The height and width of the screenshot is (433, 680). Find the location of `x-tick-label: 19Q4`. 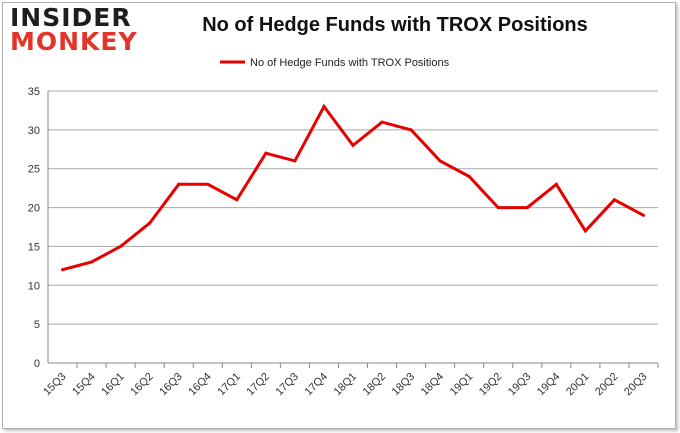

x-tick-label: 19Q4 is located at coordinates (549, 385).